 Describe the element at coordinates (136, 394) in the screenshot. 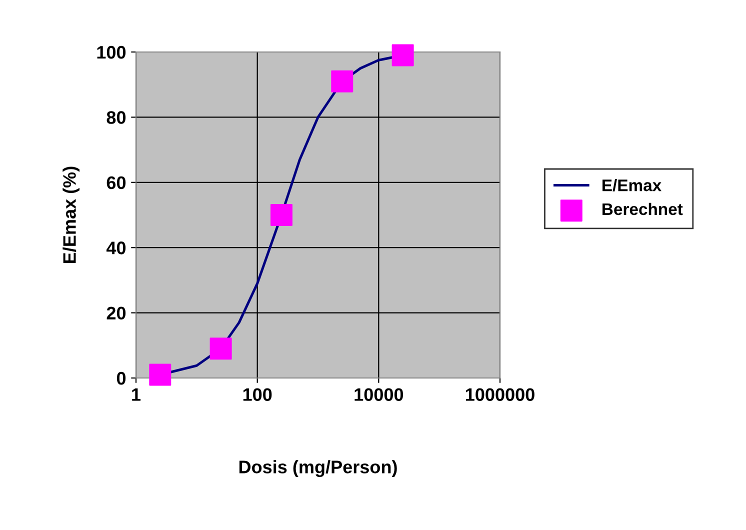

I see `x-tick-label: 1` at that location.